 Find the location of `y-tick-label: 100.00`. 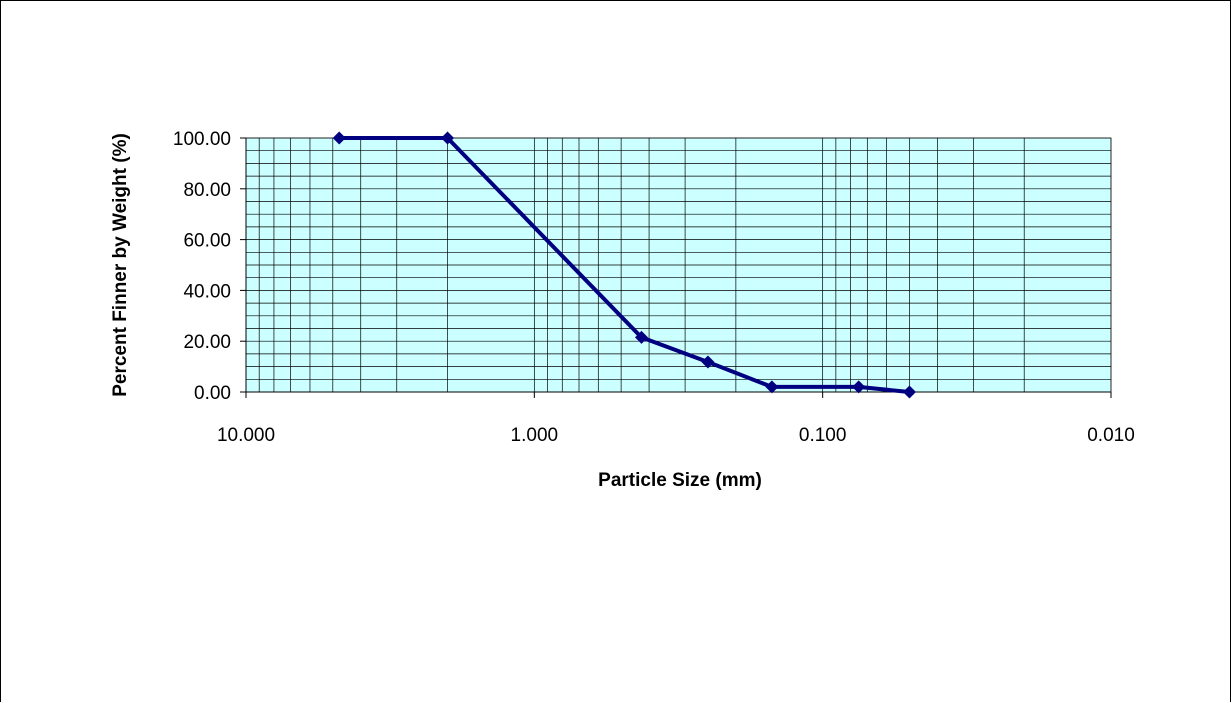

y-tick-label: 100.00 is located at coordinates (202, 139).